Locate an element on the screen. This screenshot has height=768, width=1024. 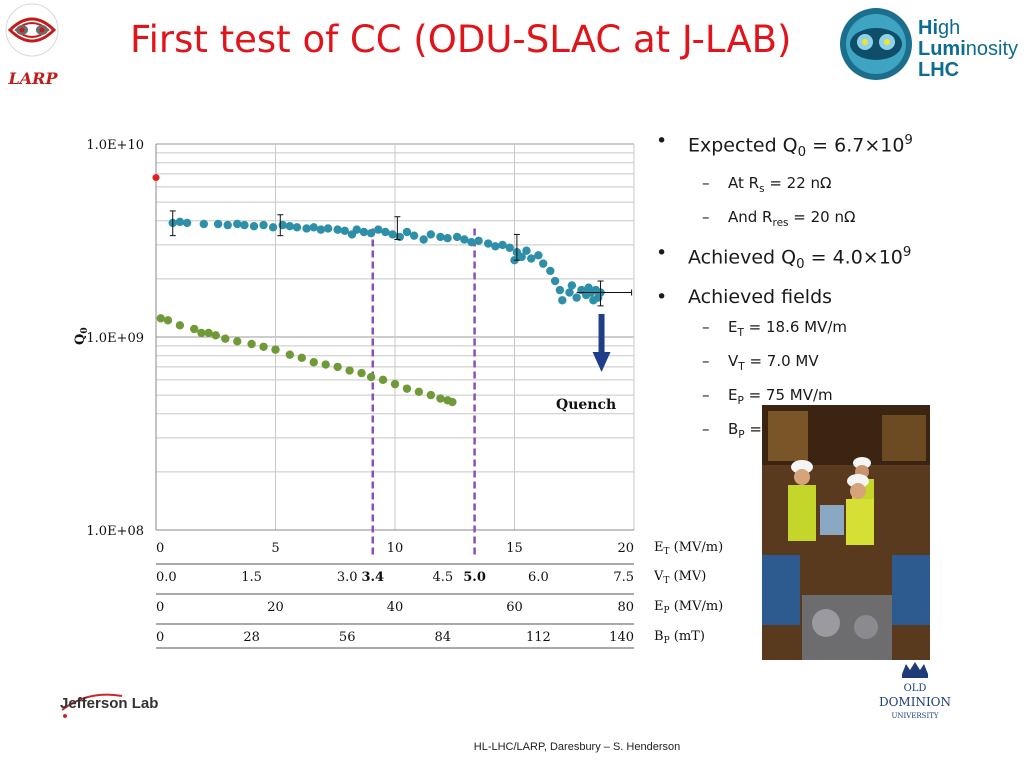
jefferson-lab-logo: Jefferson Lab is located at coordinates (109, 705).